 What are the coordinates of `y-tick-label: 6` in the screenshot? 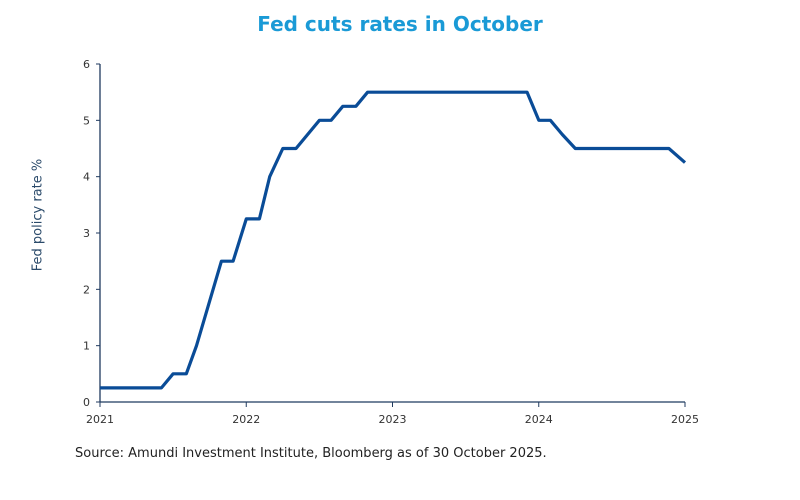 It's located at (86, 64).